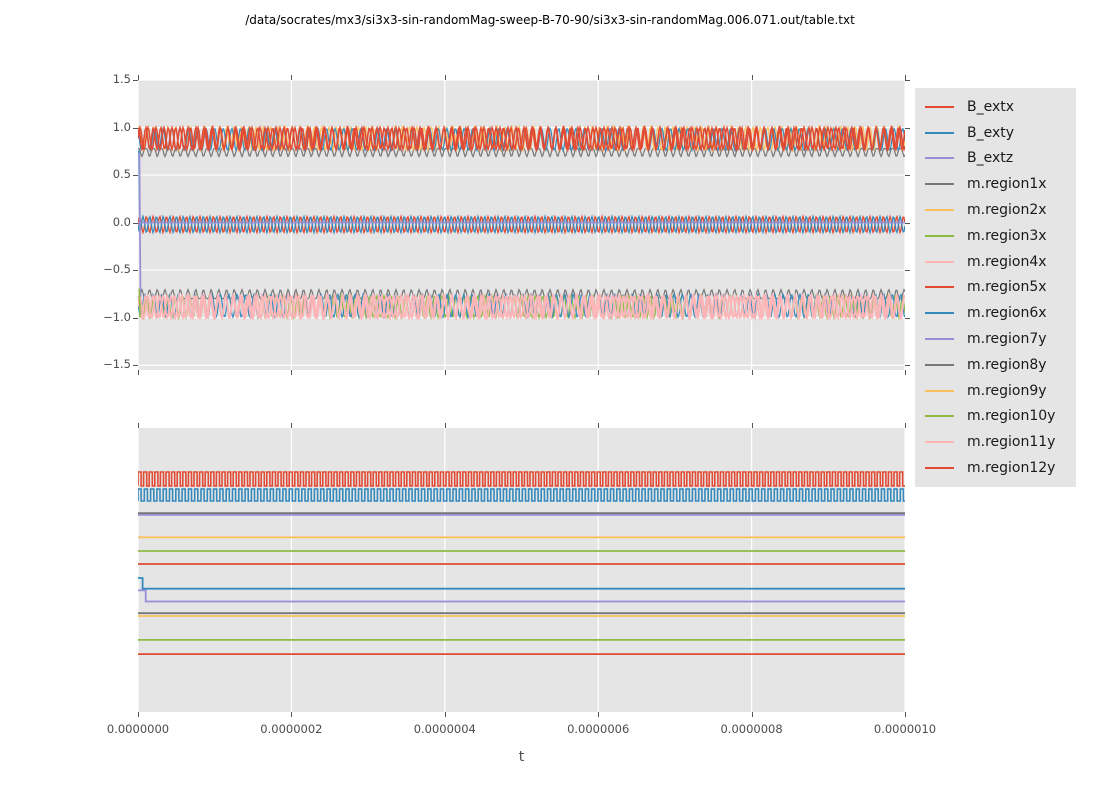  I want to click on series-m.region4x, so click(521, 307).